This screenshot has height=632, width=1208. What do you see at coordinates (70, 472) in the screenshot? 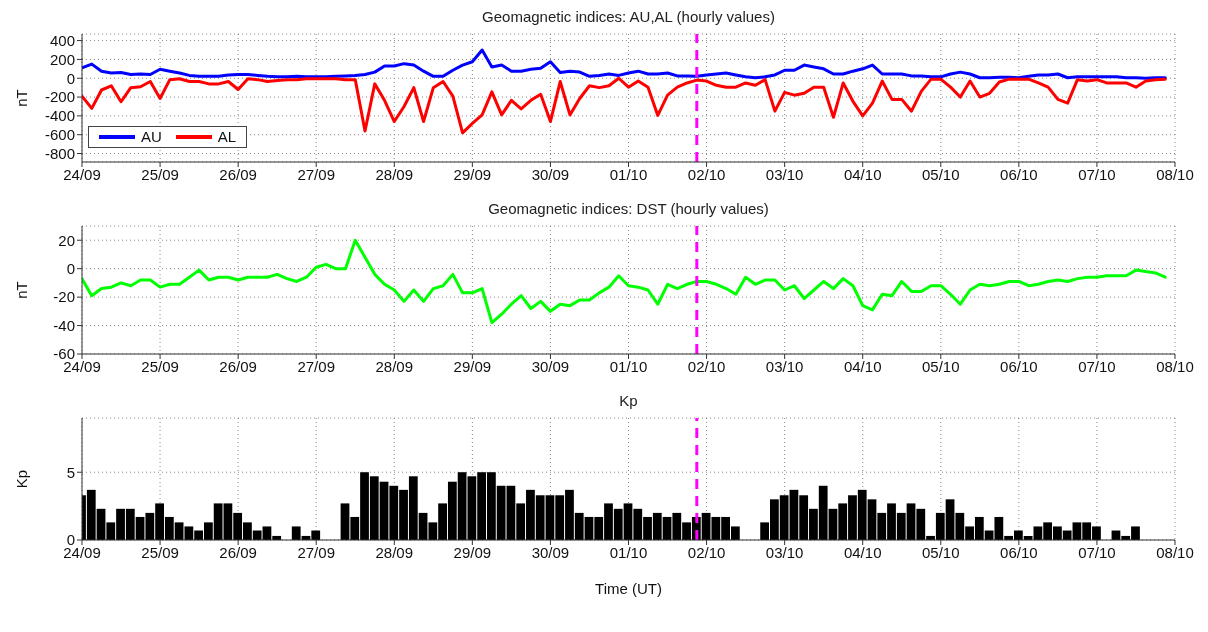
I see `y-tick-label: 5` at bounding box center [70, 472].